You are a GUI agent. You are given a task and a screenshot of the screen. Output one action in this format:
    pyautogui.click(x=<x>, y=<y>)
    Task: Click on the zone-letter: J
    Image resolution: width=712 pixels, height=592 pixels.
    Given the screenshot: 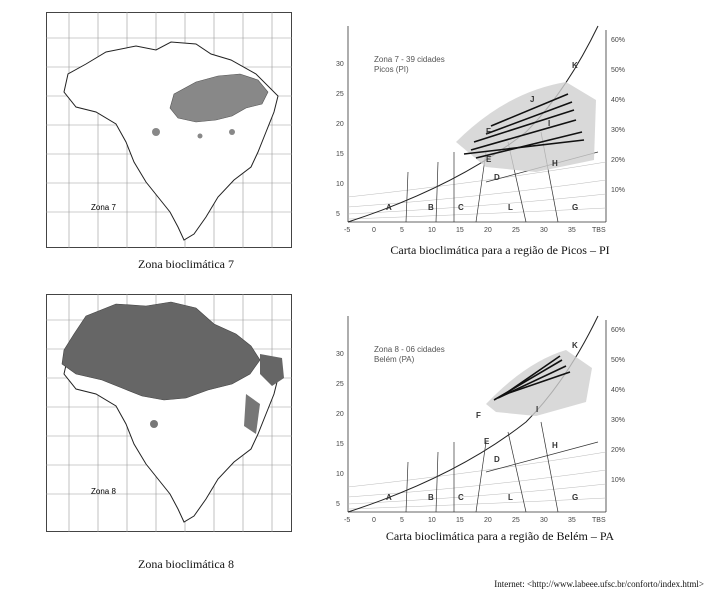 What is the action you would take?
    pyautogui.click(x=532, y=99)
    